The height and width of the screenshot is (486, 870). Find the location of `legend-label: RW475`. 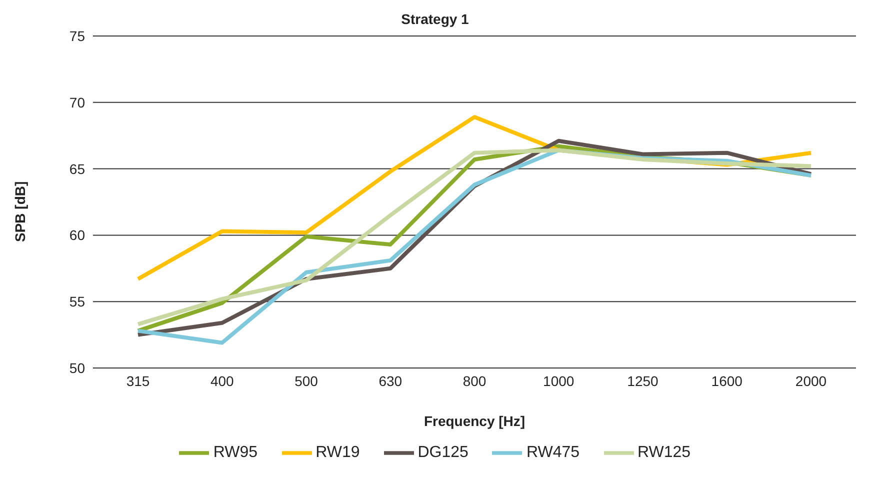

legend-label: RW475 is located at coordinates (553, 453).